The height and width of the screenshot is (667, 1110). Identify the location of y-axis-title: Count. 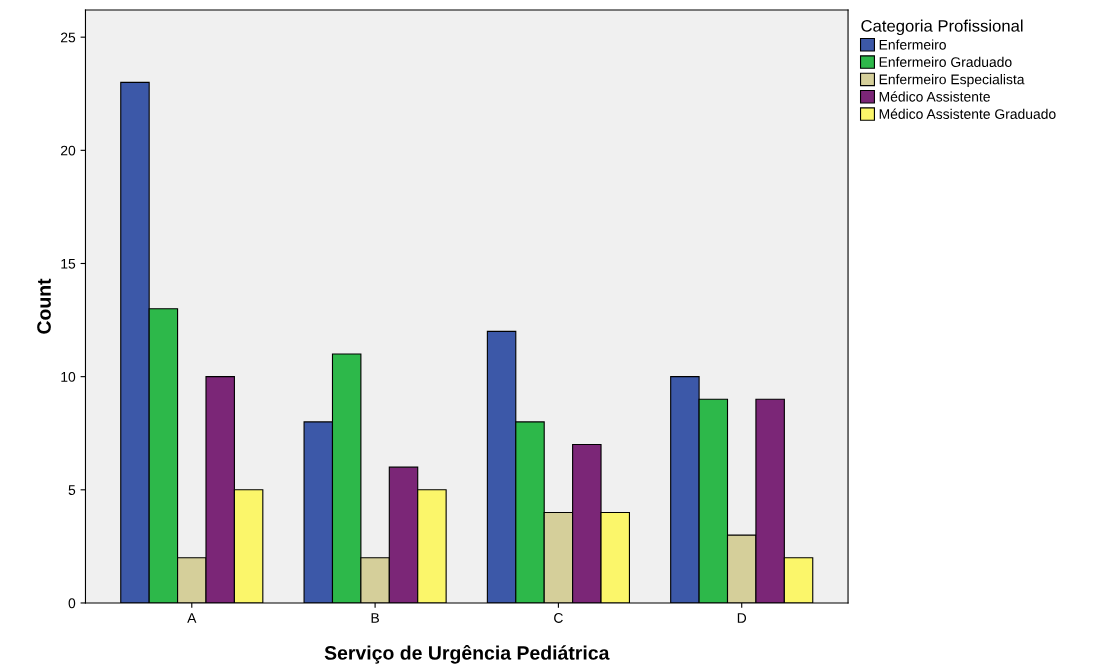
(44, 306).